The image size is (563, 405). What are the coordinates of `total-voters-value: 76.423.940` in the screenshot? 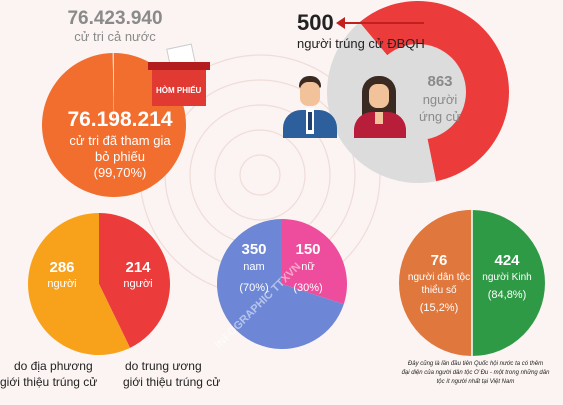 It's located at (115, 18).